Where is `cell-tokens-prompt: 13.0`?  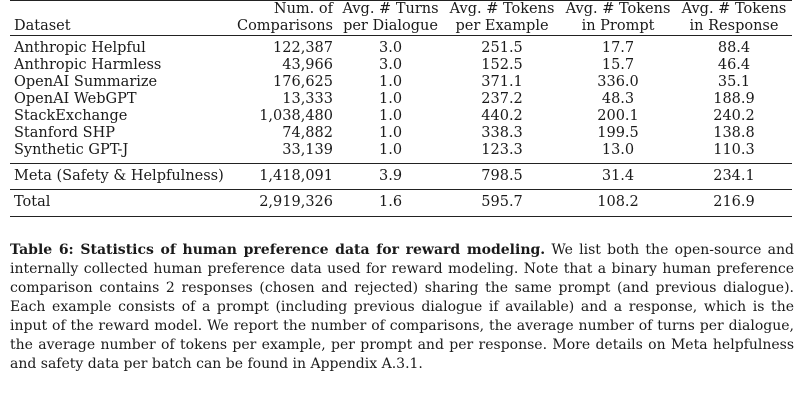
cell-tokens-prompt: 13.0 is located at coordinates (618, 150).